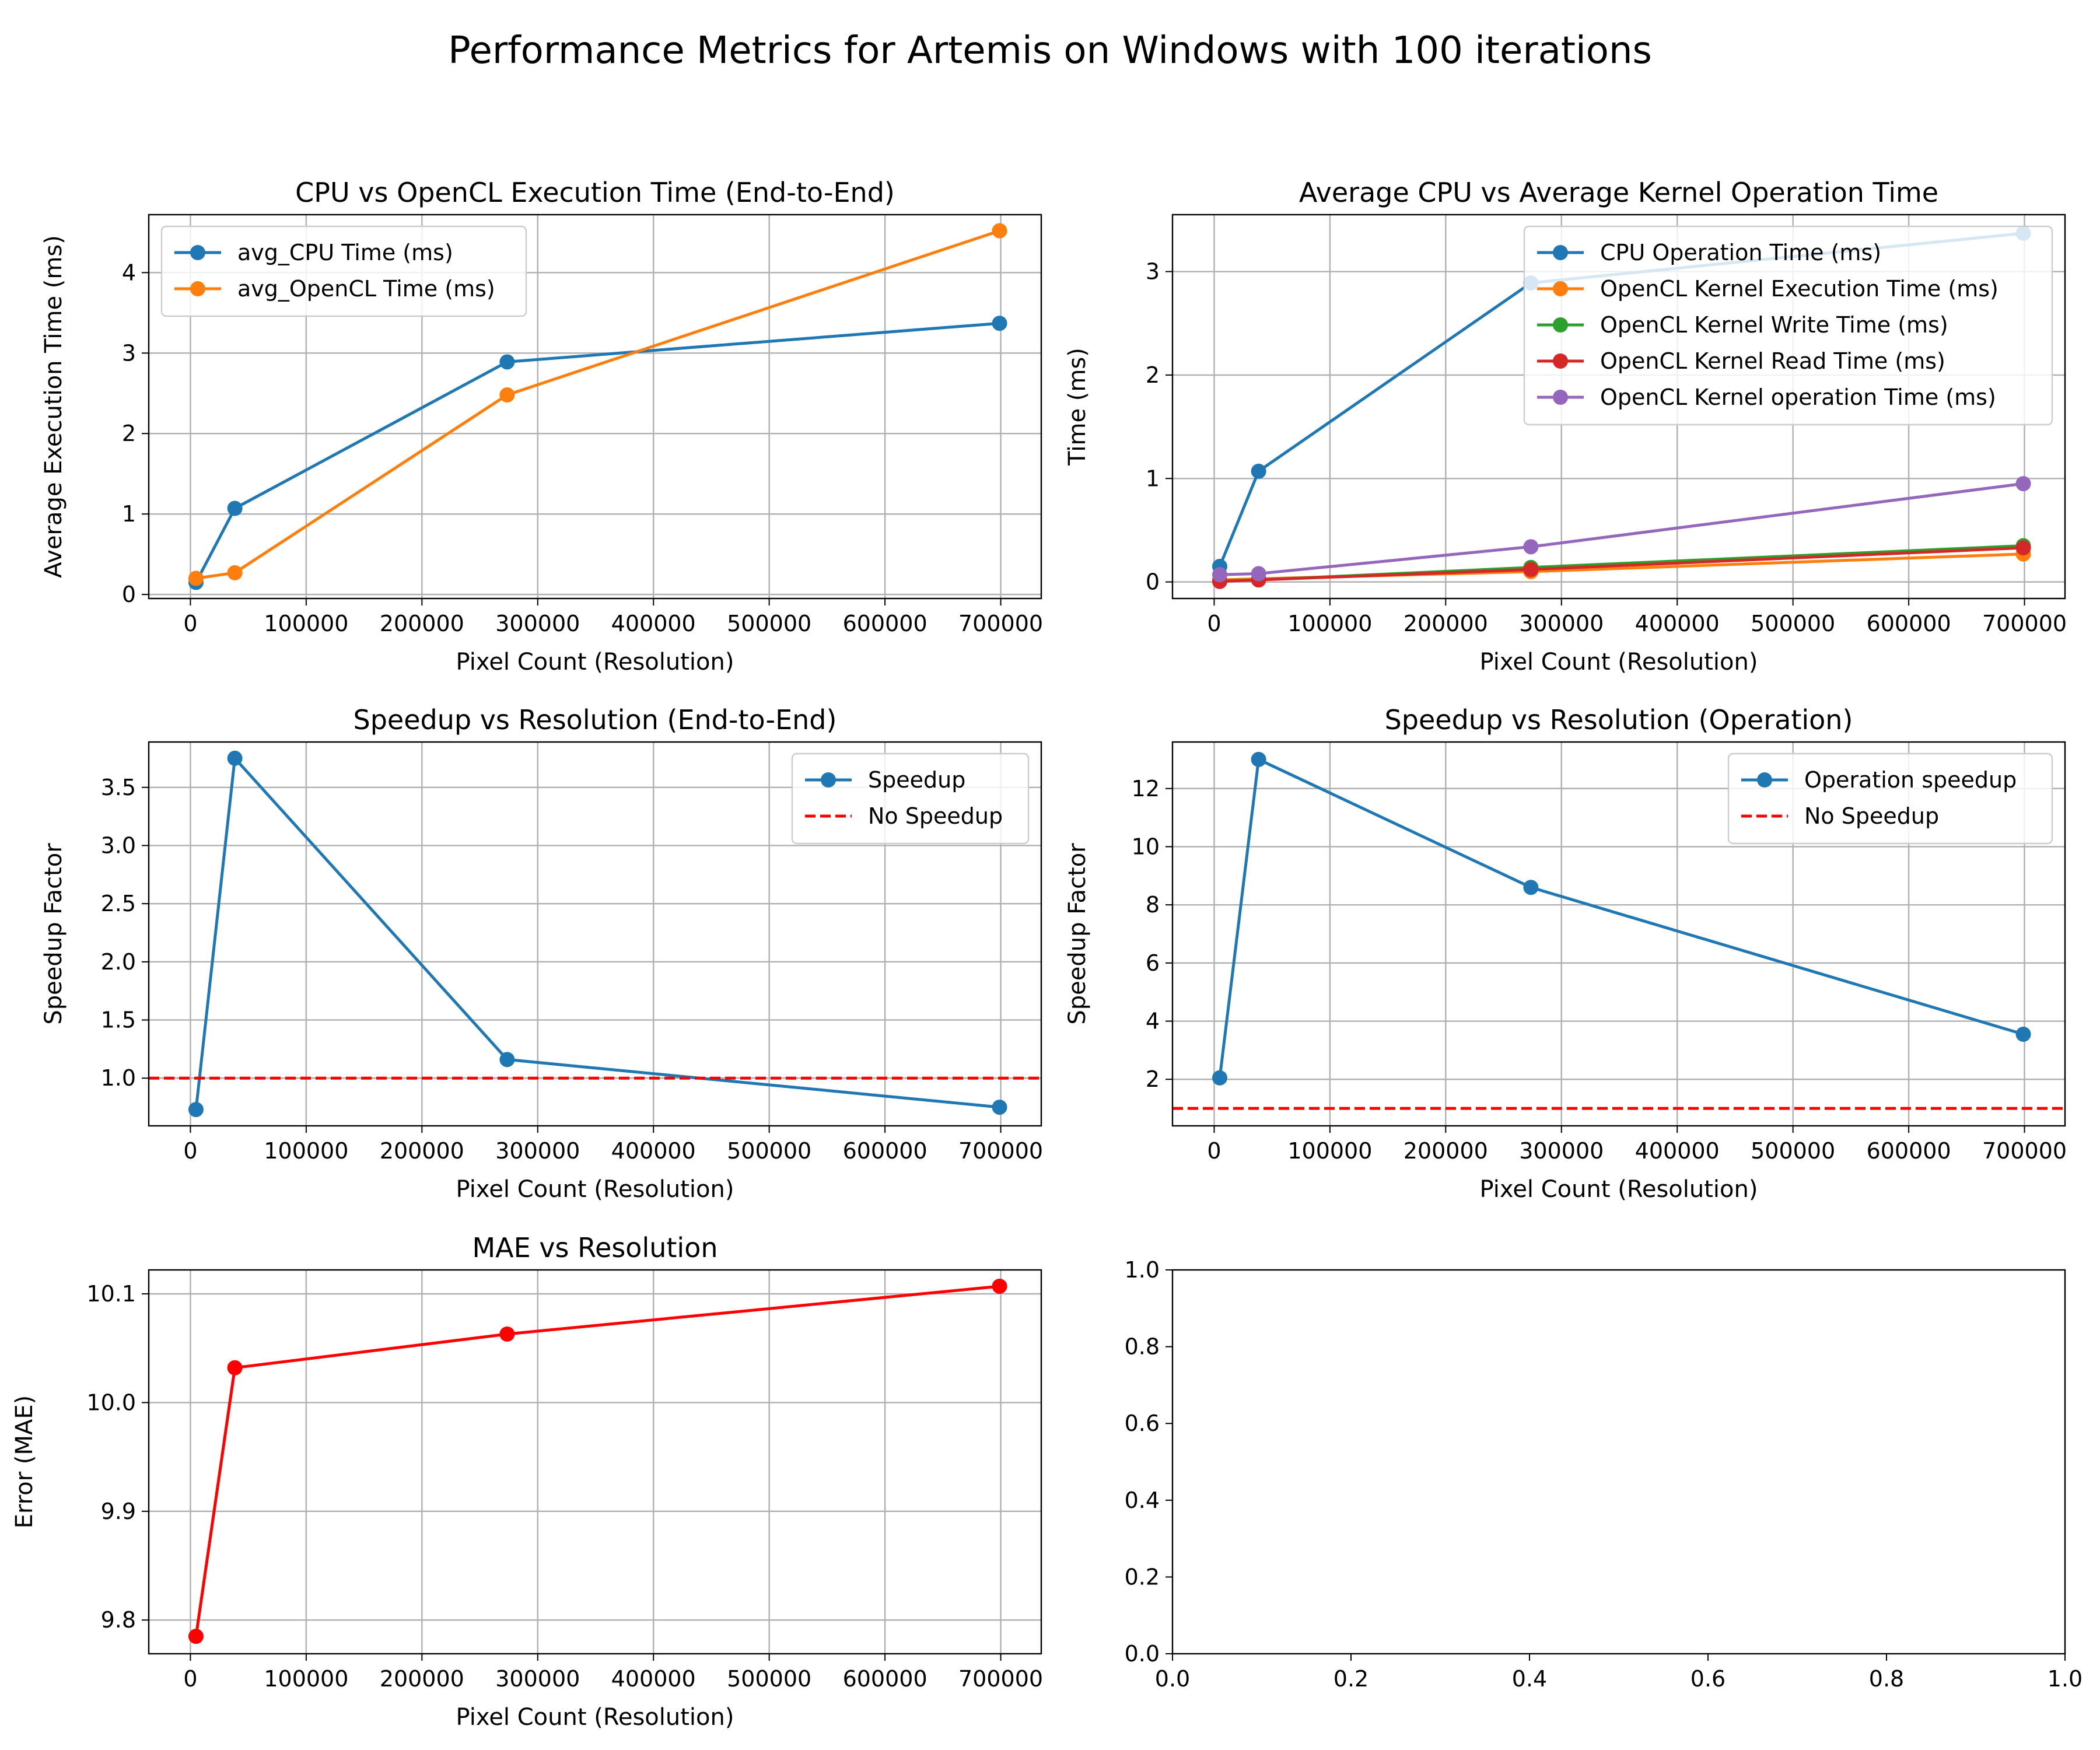 The width and height of the screenshot is (2100, 1750). Describe the element at coordinates (1142, 1654) in the screenshot. I see `y-tick-label: 0.0` at that location.